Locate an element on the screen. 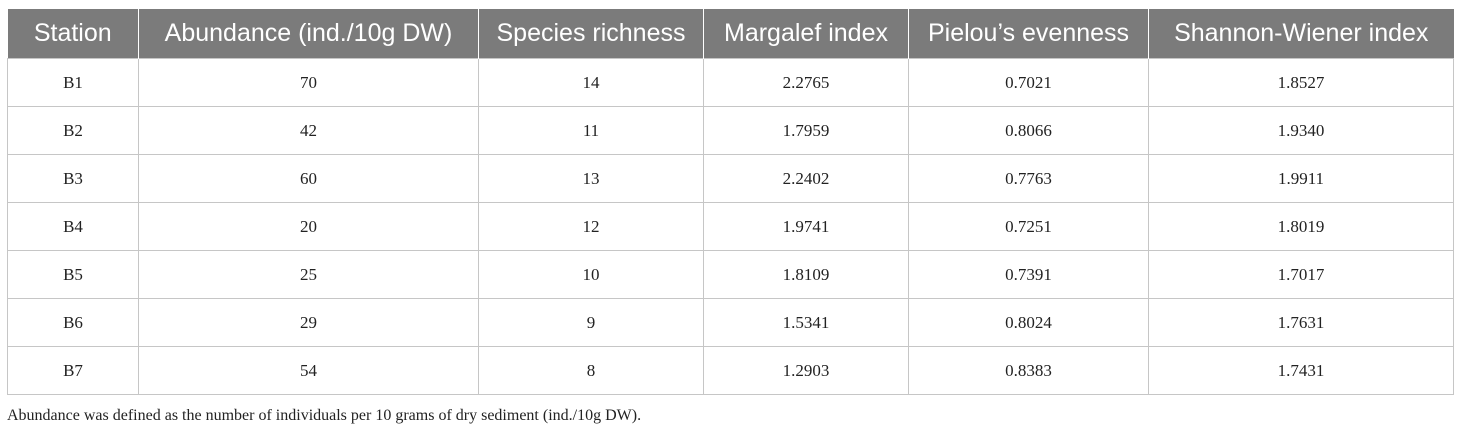 This screenshot has width=1460, height=434. cell-pielou: 0.7251 is located at coordinates (1028, 226).